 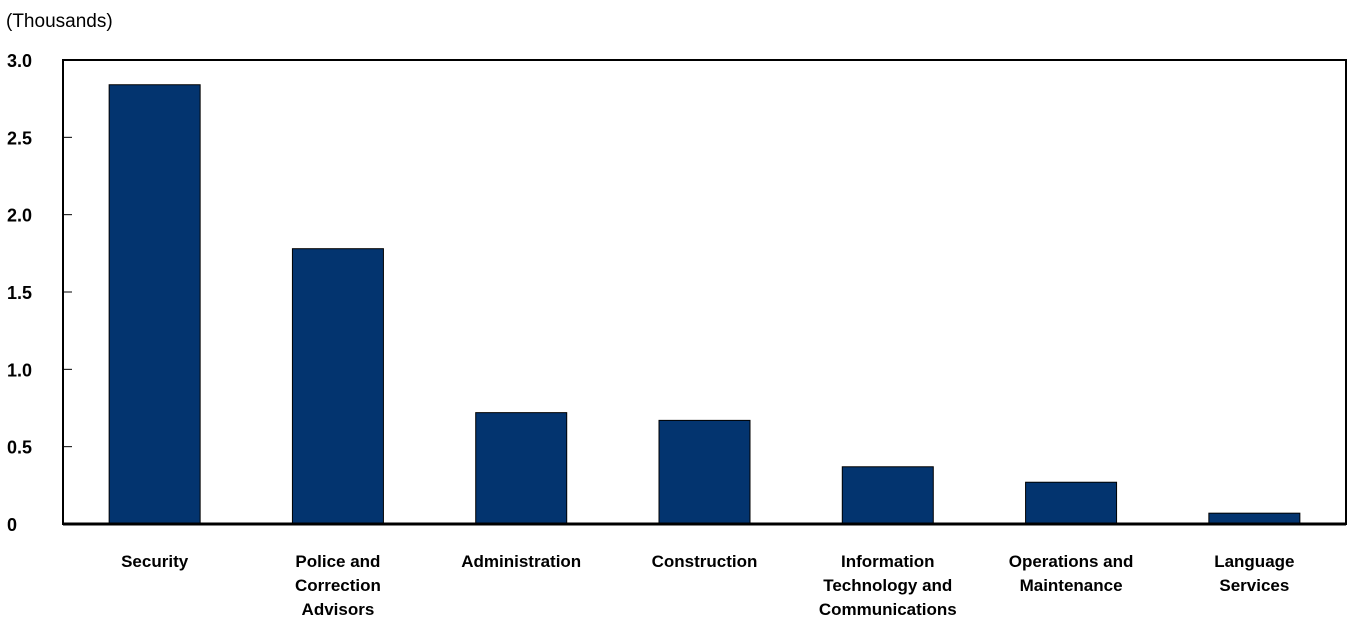 What do you see at coordinates (338, 609) in the screenshot?
I see `x-category-label-line: Advisors` at bounding box center [338, 609].